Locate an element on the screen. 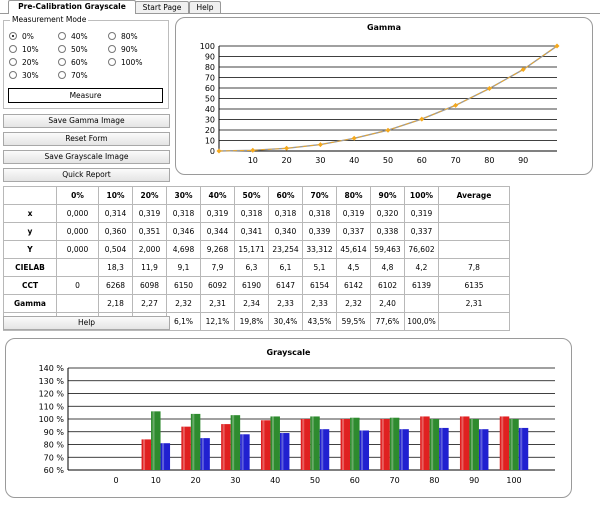 The width and height of the screenshot is (600, 505). grayscale-chart-title: Grayscale is located at coordinates (288, 352).